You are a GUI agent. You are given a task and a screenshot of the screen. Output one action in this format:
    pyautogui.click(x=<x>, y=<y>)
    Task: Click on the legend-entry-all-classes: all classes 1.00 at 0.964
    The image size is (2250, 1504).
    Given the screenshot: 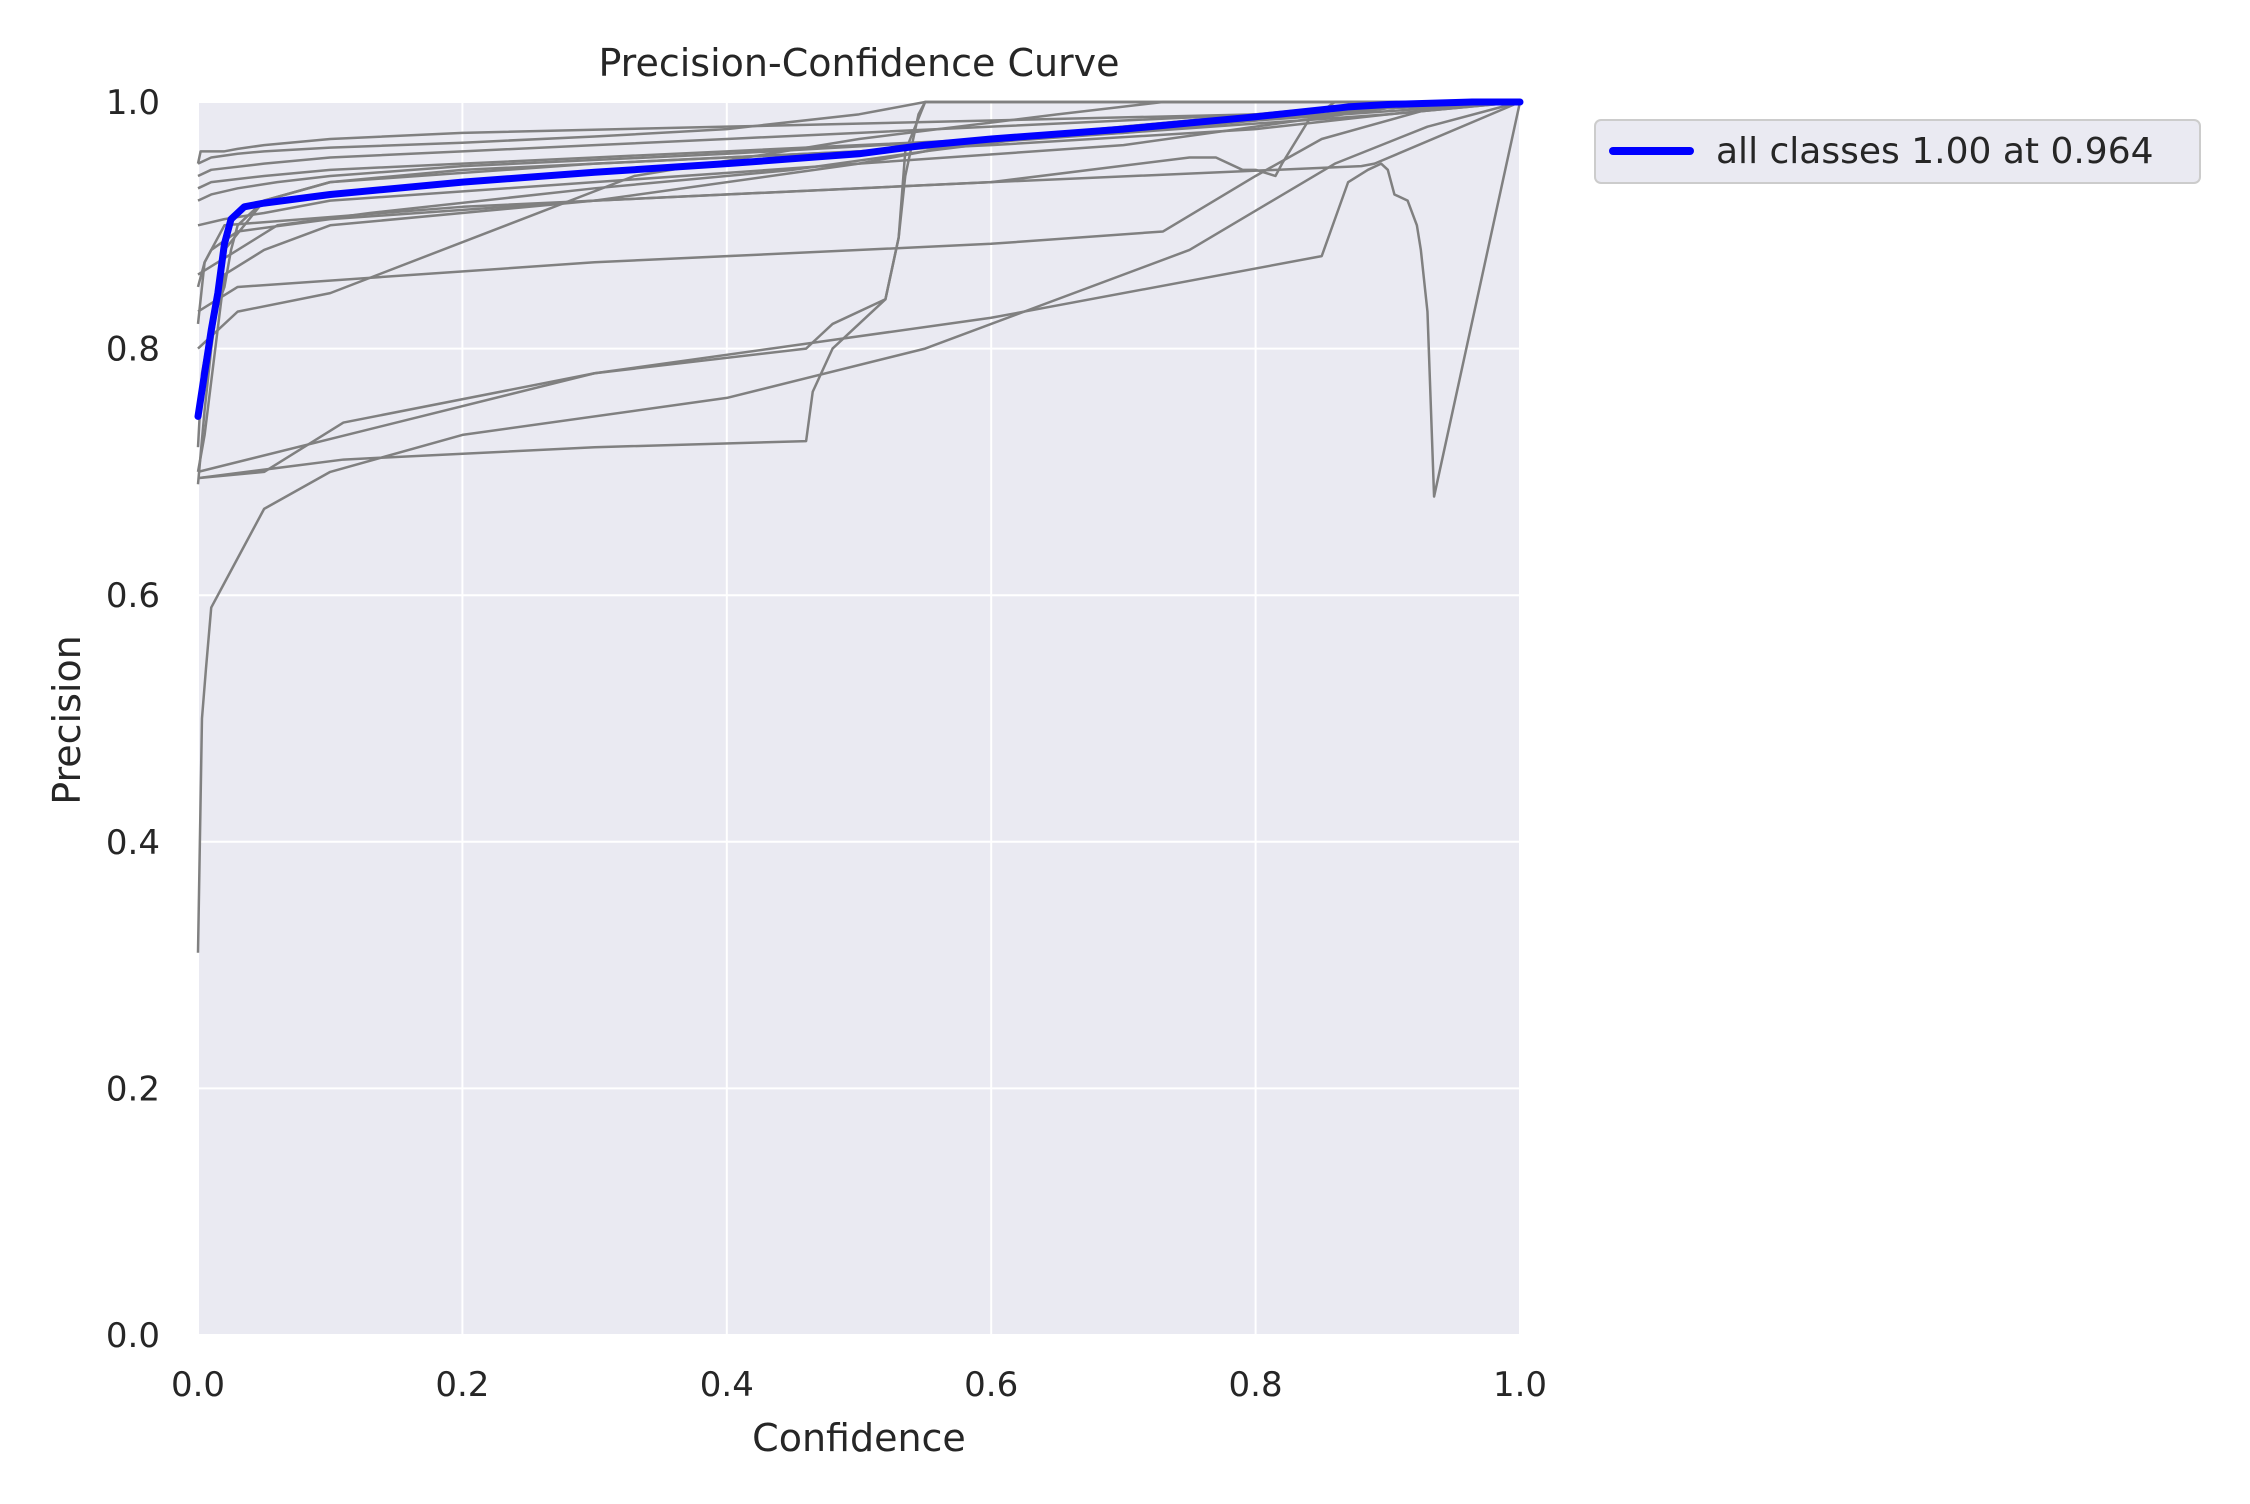 What is the action you would take?
    pyautogui.click(x=1935, y=151)
    